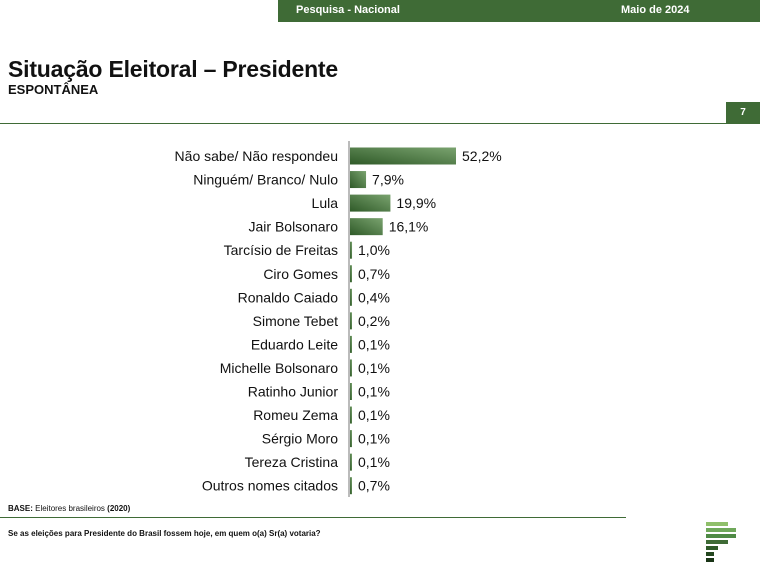 This screenshot has height=573, width=760. Describe the element at coordinates (655, 10) in the screenshot. I see `survey-date: Maio de 2024` at that location.